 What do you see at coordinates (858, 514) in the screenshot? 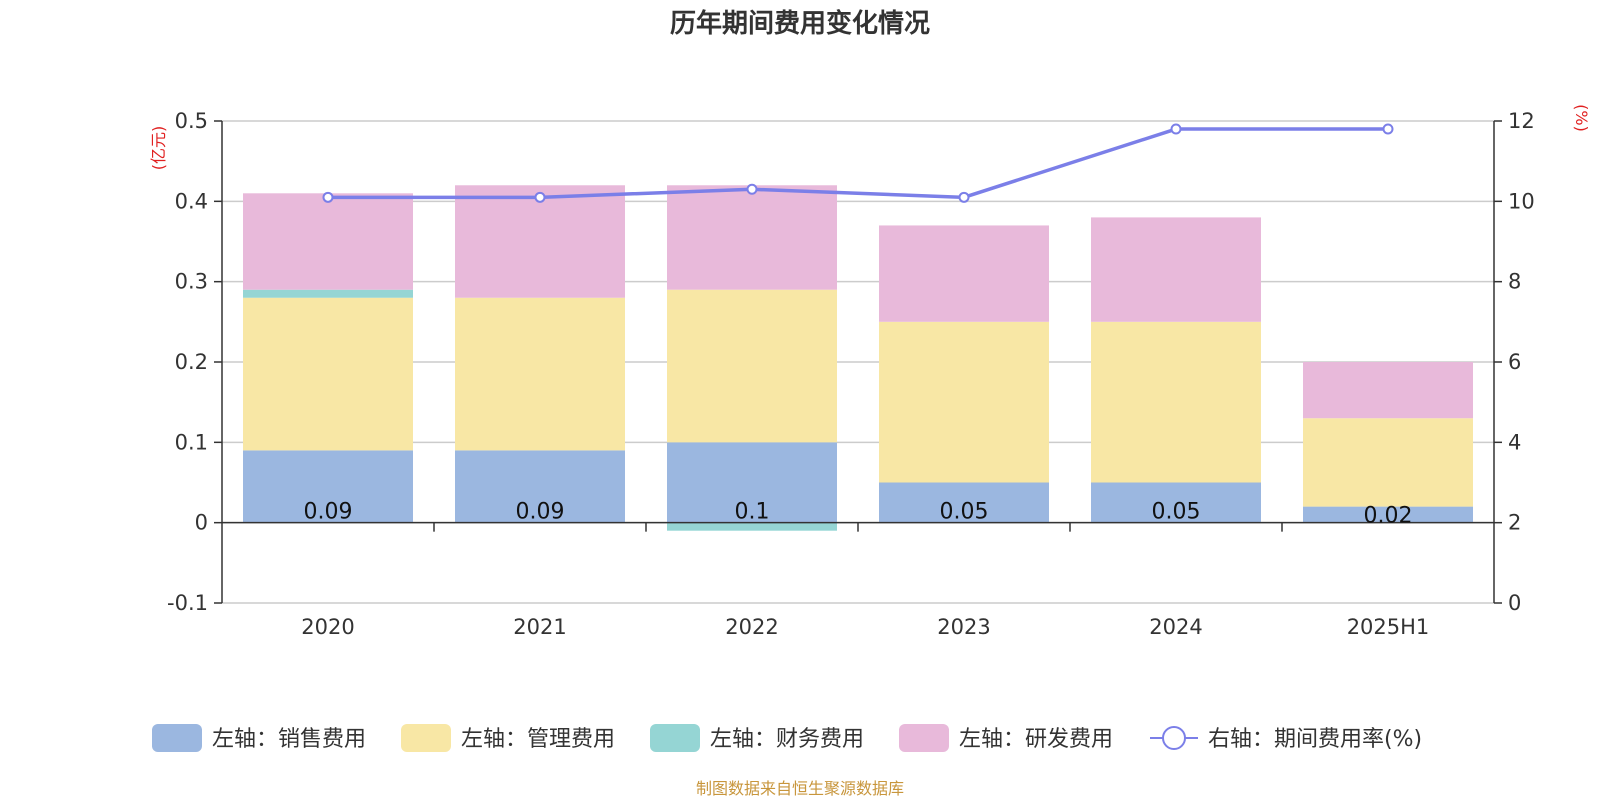
I see `data-labels: 0.09 0.09 0.1 0.05 0.05 0.02` at bounding box center [858, 514].